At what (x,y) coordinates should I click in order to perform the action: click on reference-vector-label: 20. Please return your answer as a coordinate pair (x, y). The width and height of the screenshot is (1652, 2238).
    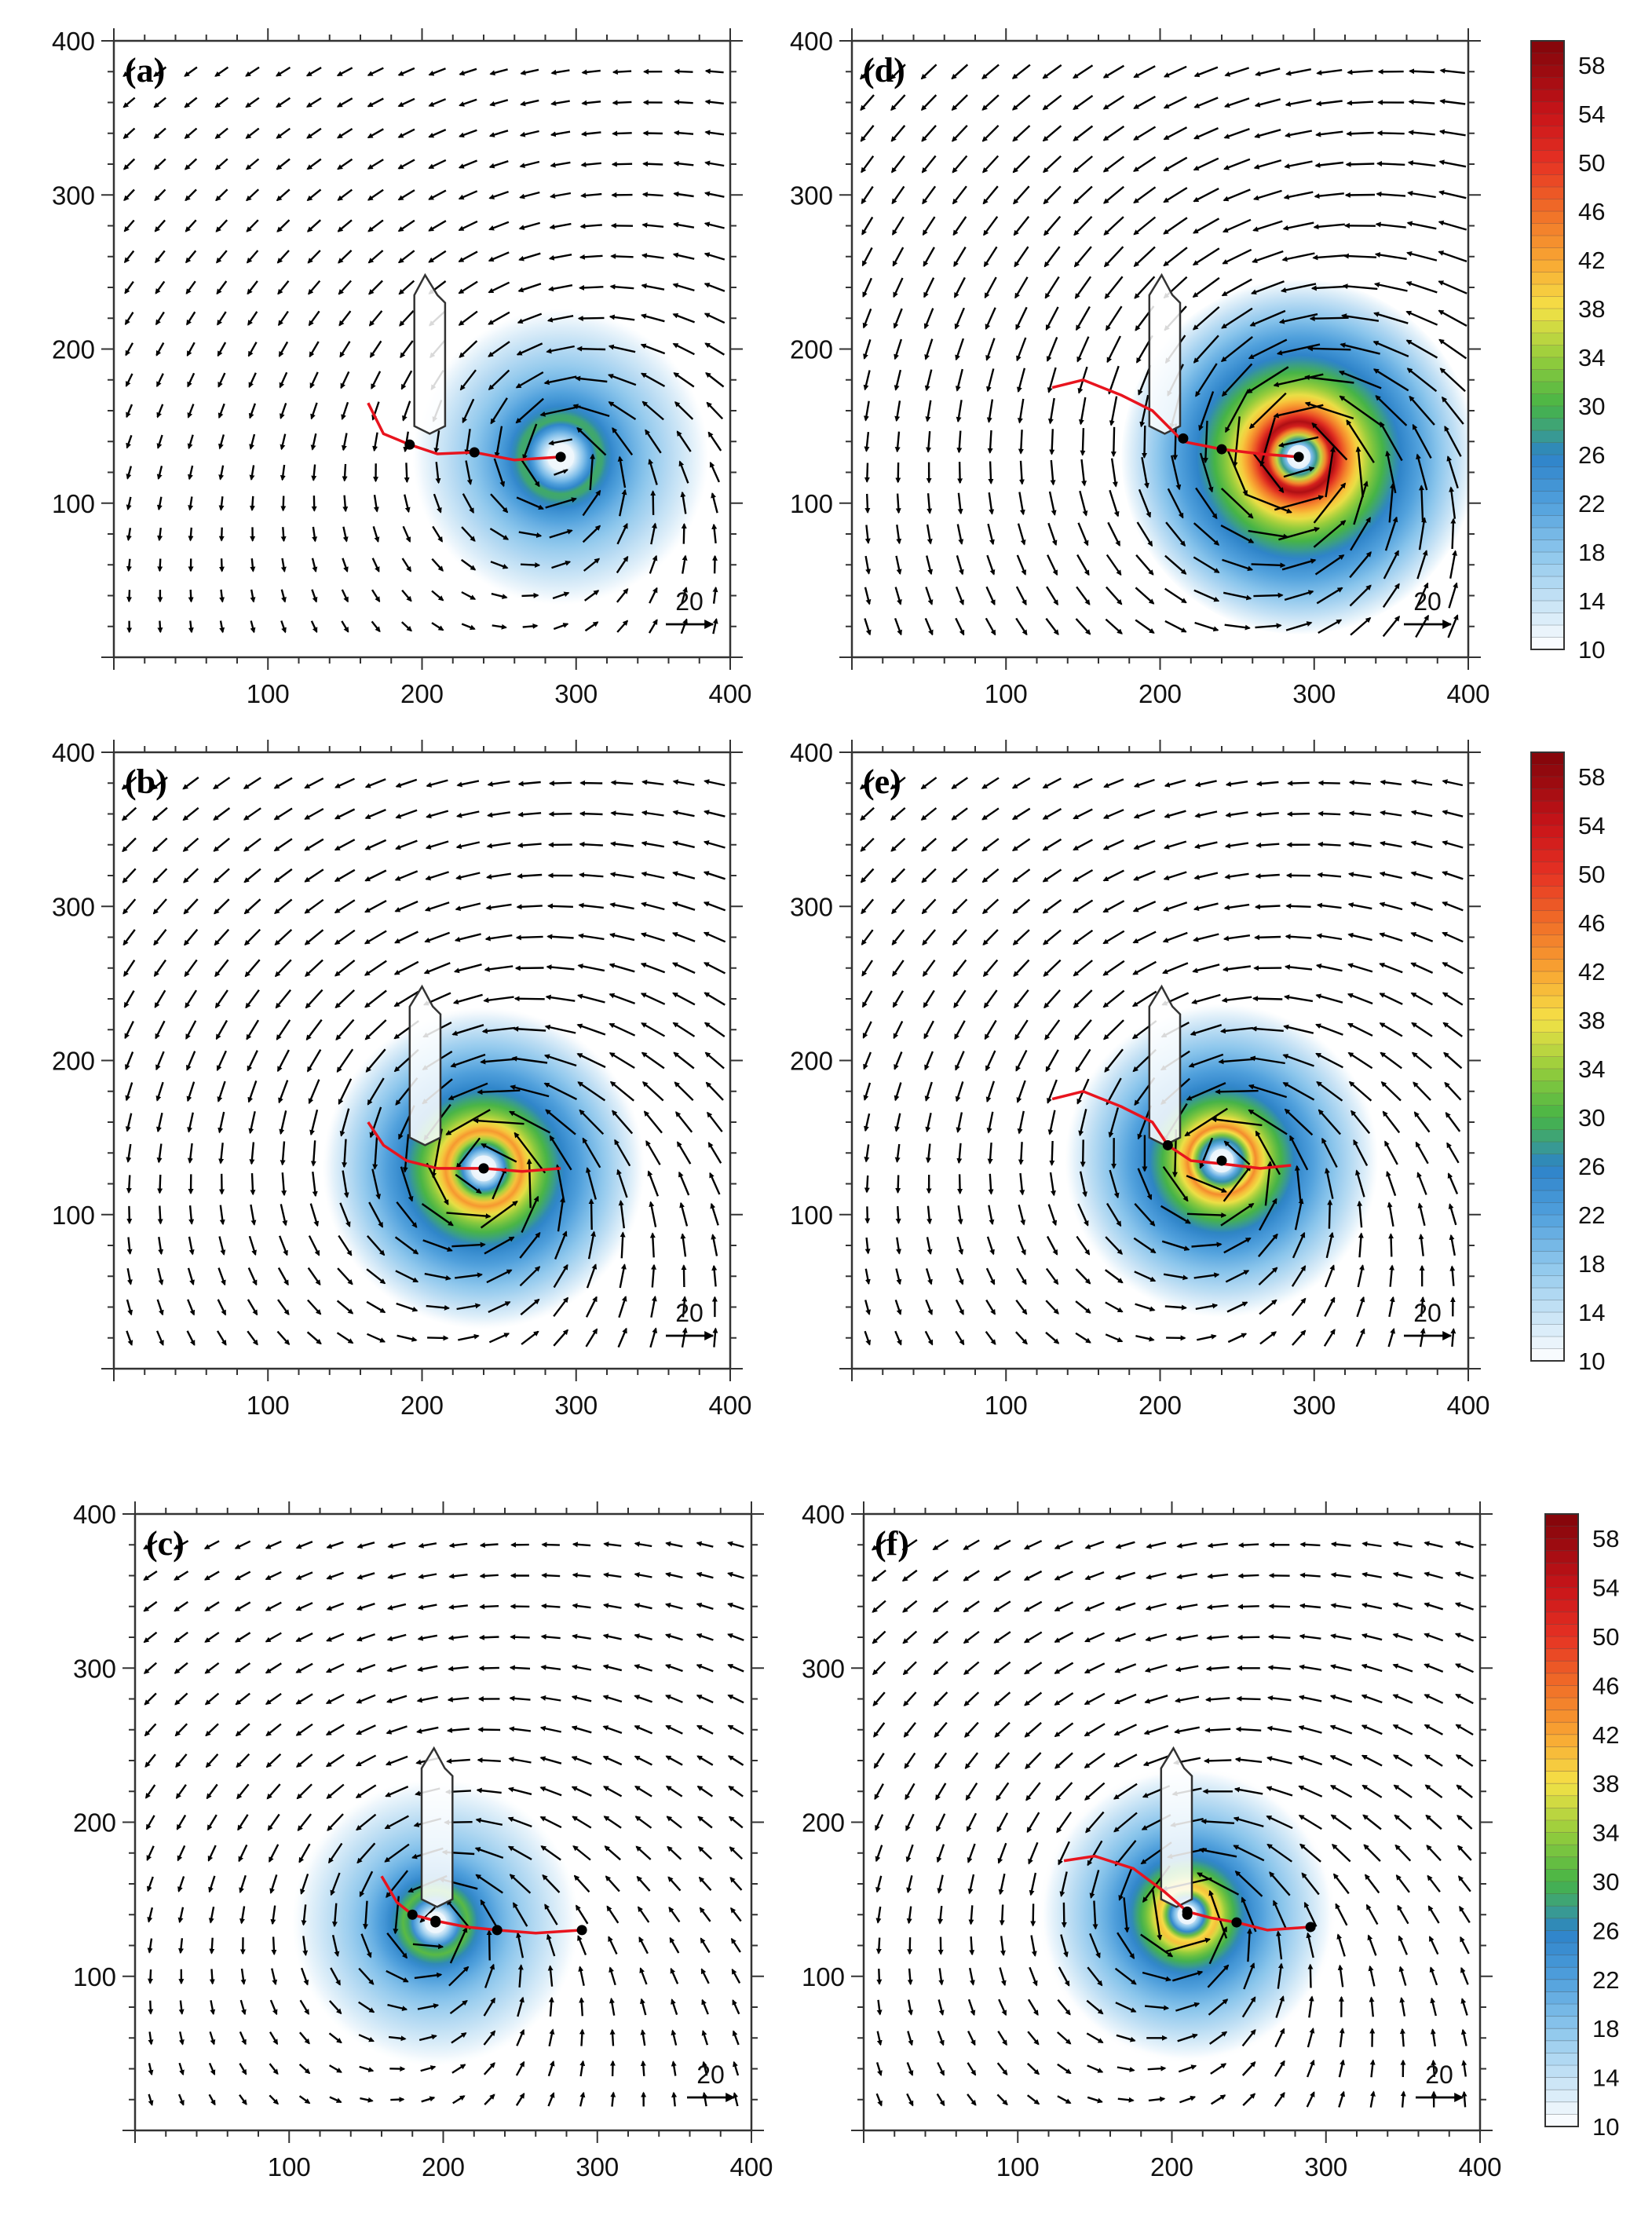
    Looking at the image, I should click on (1439, 2075).